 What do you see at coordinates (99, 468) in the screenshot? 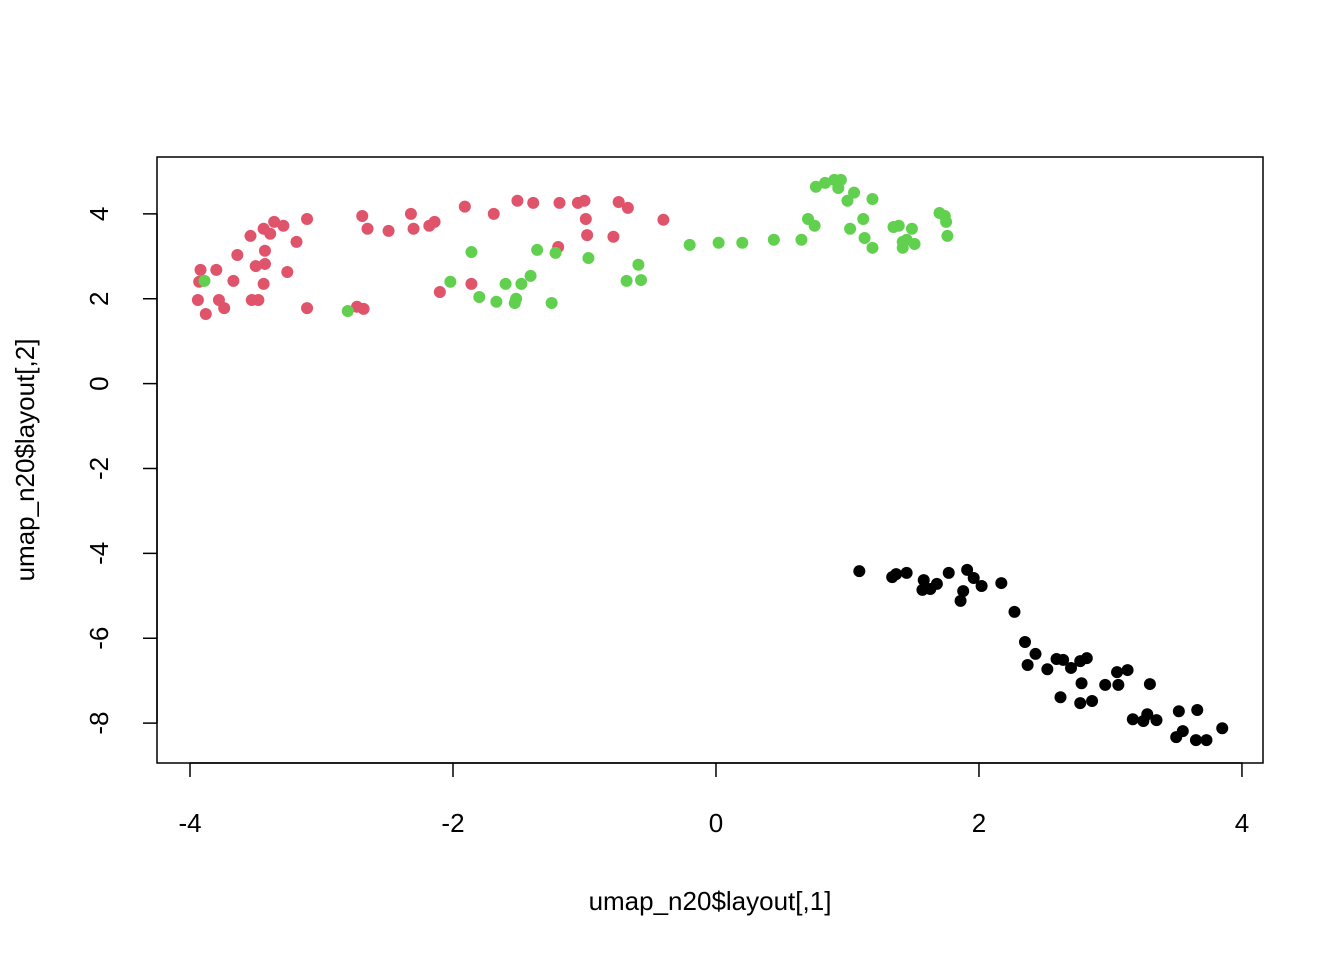
I see `y-tick-label: -2` at bounding box center [99, 468].